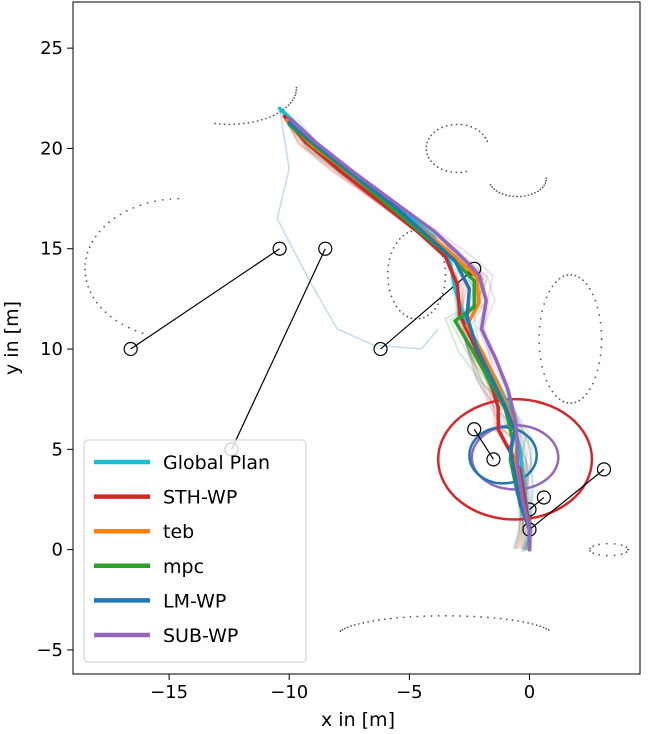 The width and height of the screenshot is (650, 734). What do you see at coordinates (358, 720) in the screenshot?
I see `x-axis-label: x in [m]` at bounding box center [358, 720].